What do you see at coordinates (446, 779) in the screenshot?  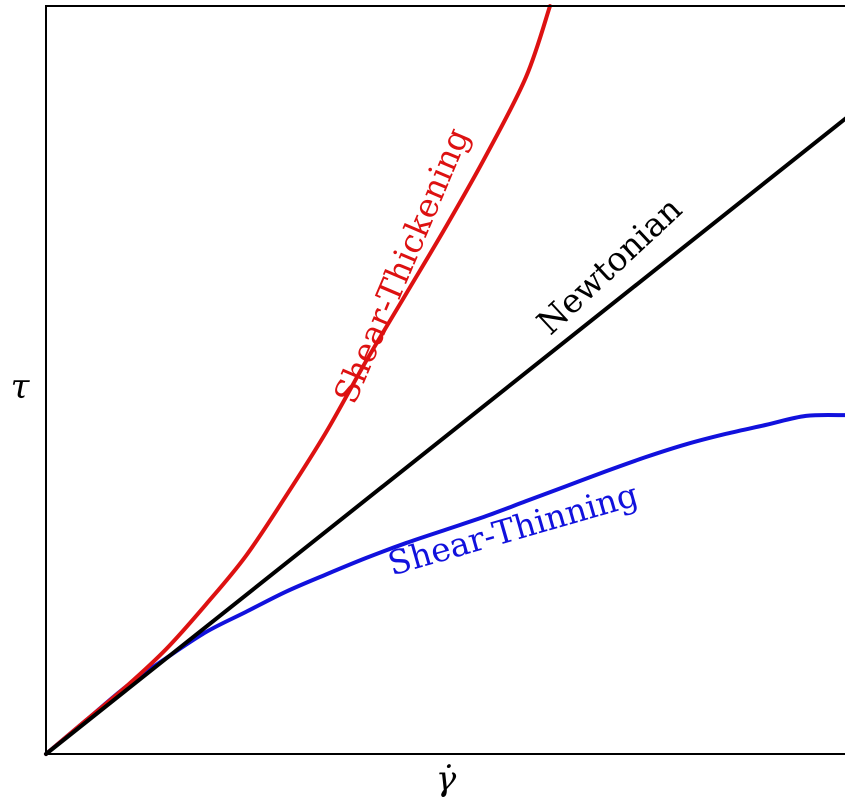 I see `x-axis-label: γ̇` at bounding box center [446, 779].